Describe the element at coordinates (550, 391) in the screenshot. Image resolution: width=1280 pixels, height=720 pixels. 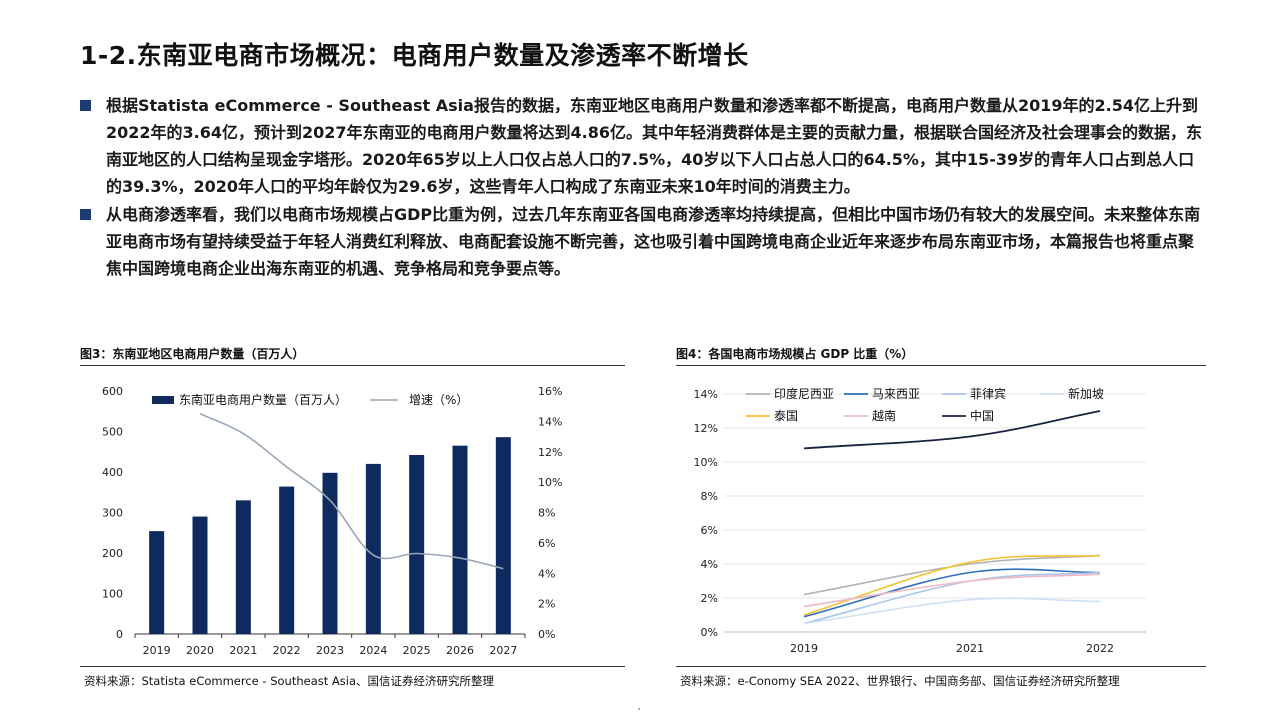
I see `y2-tick-label: 16%` at that location.